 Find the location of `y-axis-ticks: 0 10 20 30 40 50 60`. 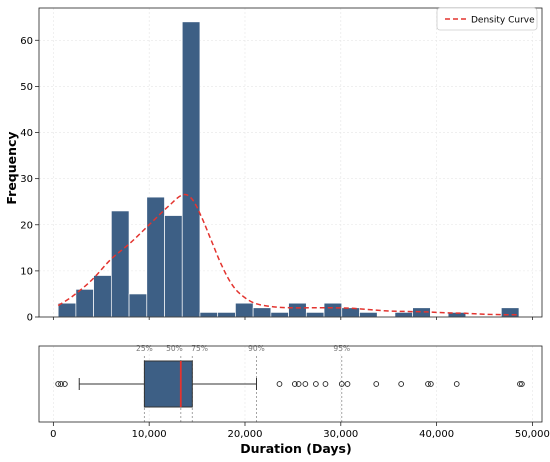

y-axis-ticks: 0 10 20 30 40 50 60 is located at coordinates (29, 180).